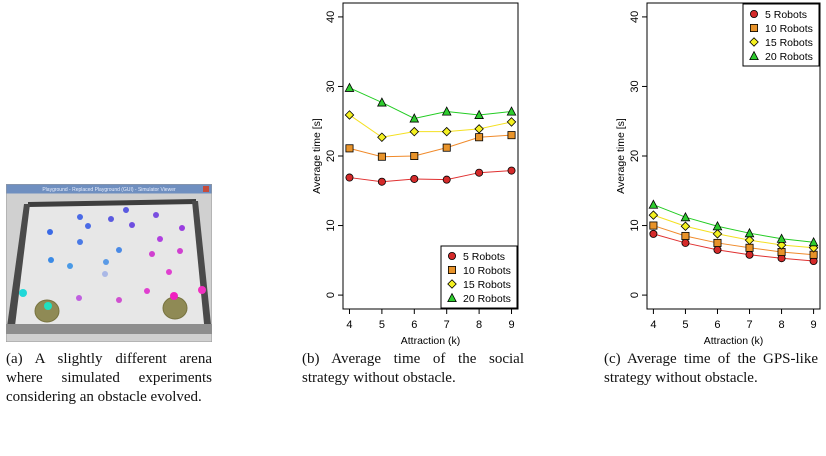 Image resolution: width=826 pixels, height=456 pixels. I want to click on x-tick-label: 5, so click(685, 325).